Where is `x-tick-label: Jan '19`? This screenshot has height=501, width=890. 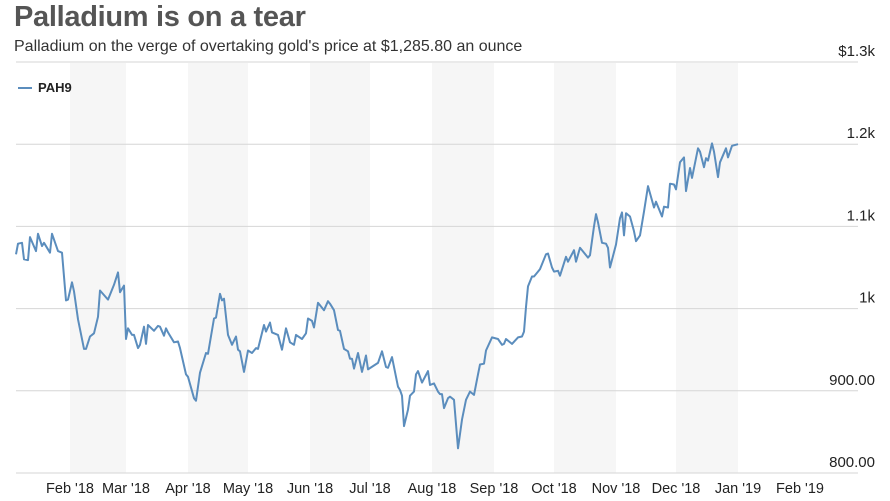 x-tick-label: Jan '19 is located at coordinates (738, 489).